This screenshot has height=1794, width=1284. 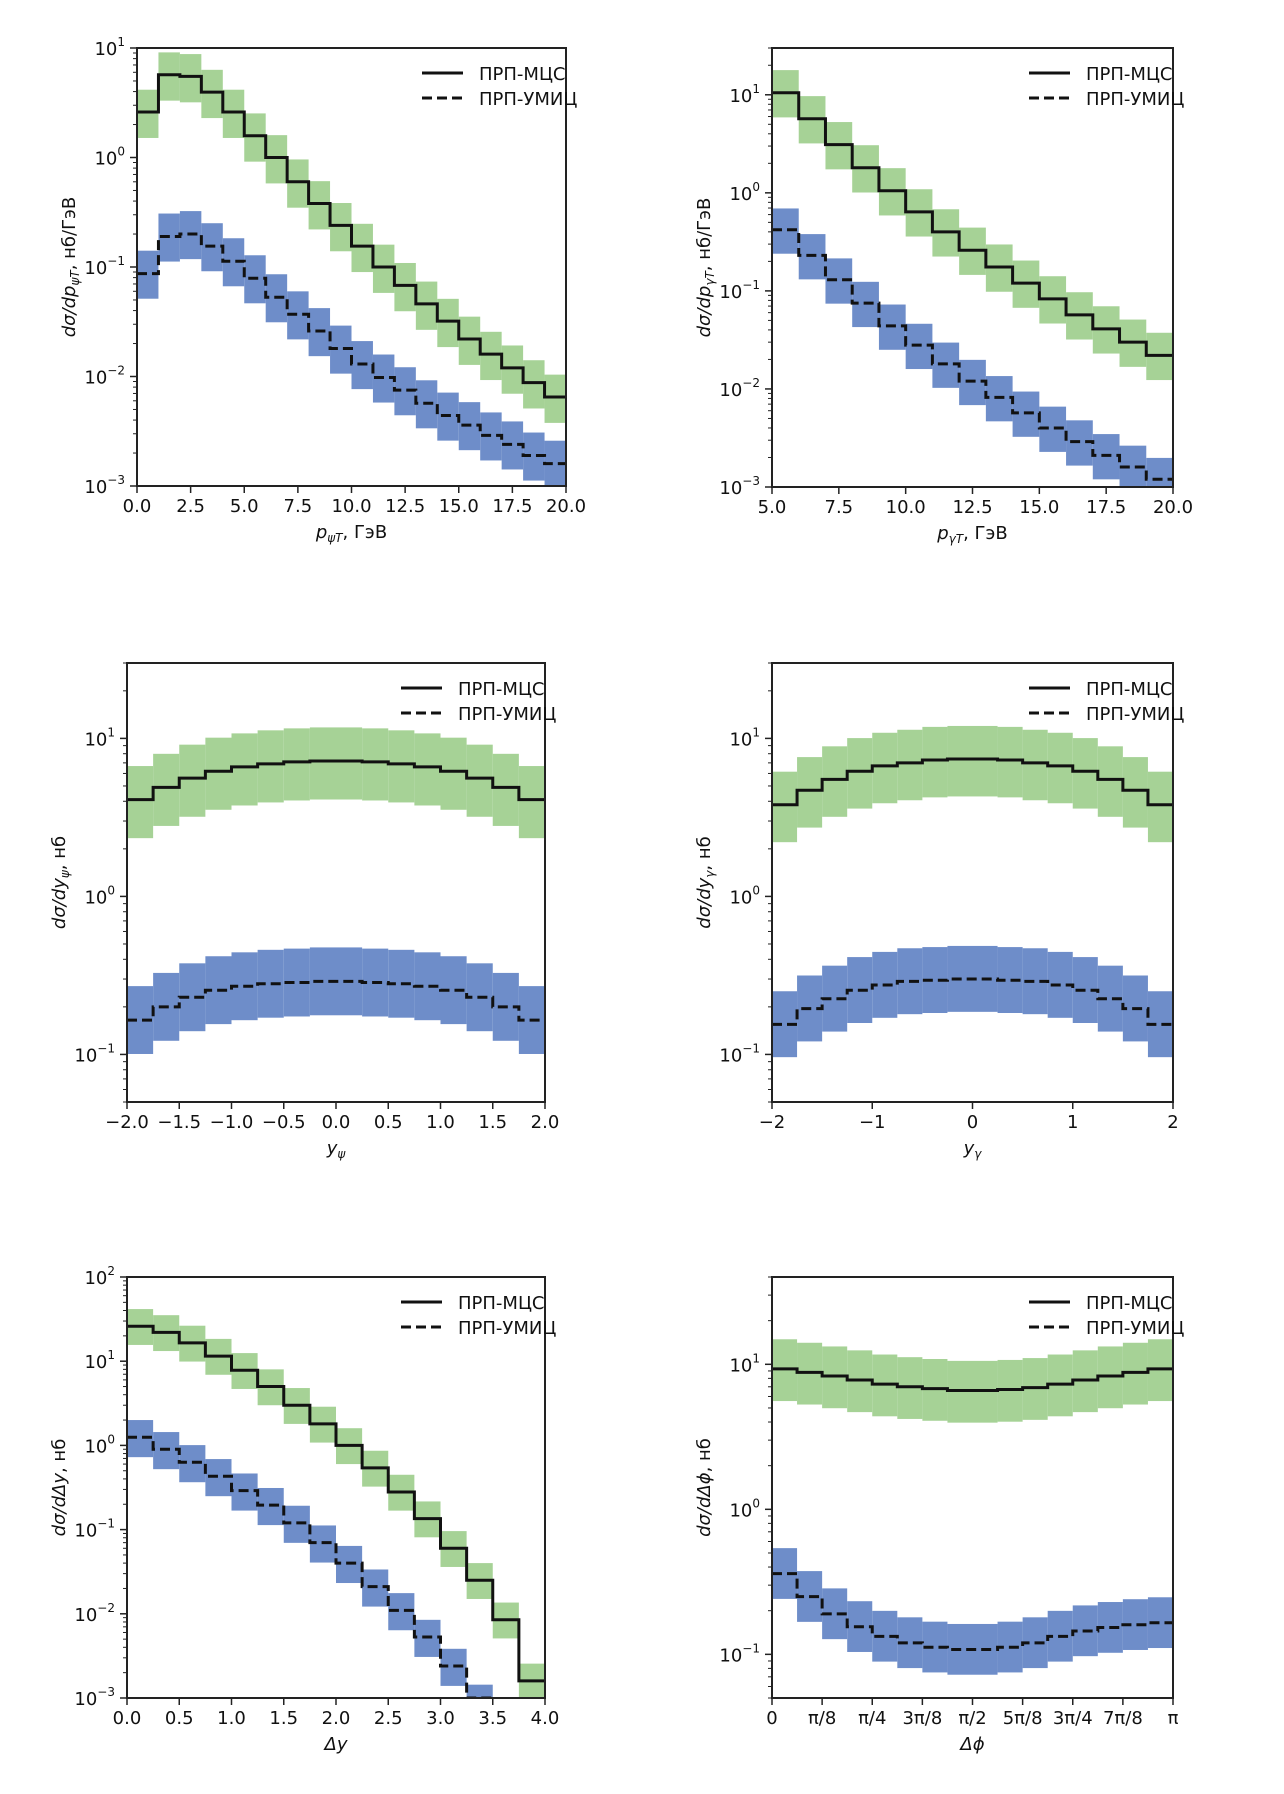 What do you see at coordinates (59, 1488) in the screenshot?
I see `y-axis-label: dσ/dΔy, нб` at bounding box center [59, 1488].